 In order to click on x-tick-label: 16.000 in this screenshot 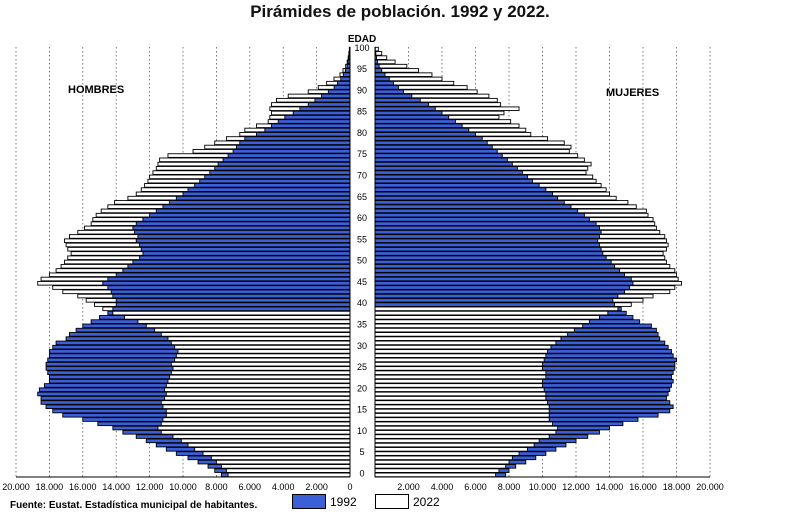, I will do `click(643, 487)`.